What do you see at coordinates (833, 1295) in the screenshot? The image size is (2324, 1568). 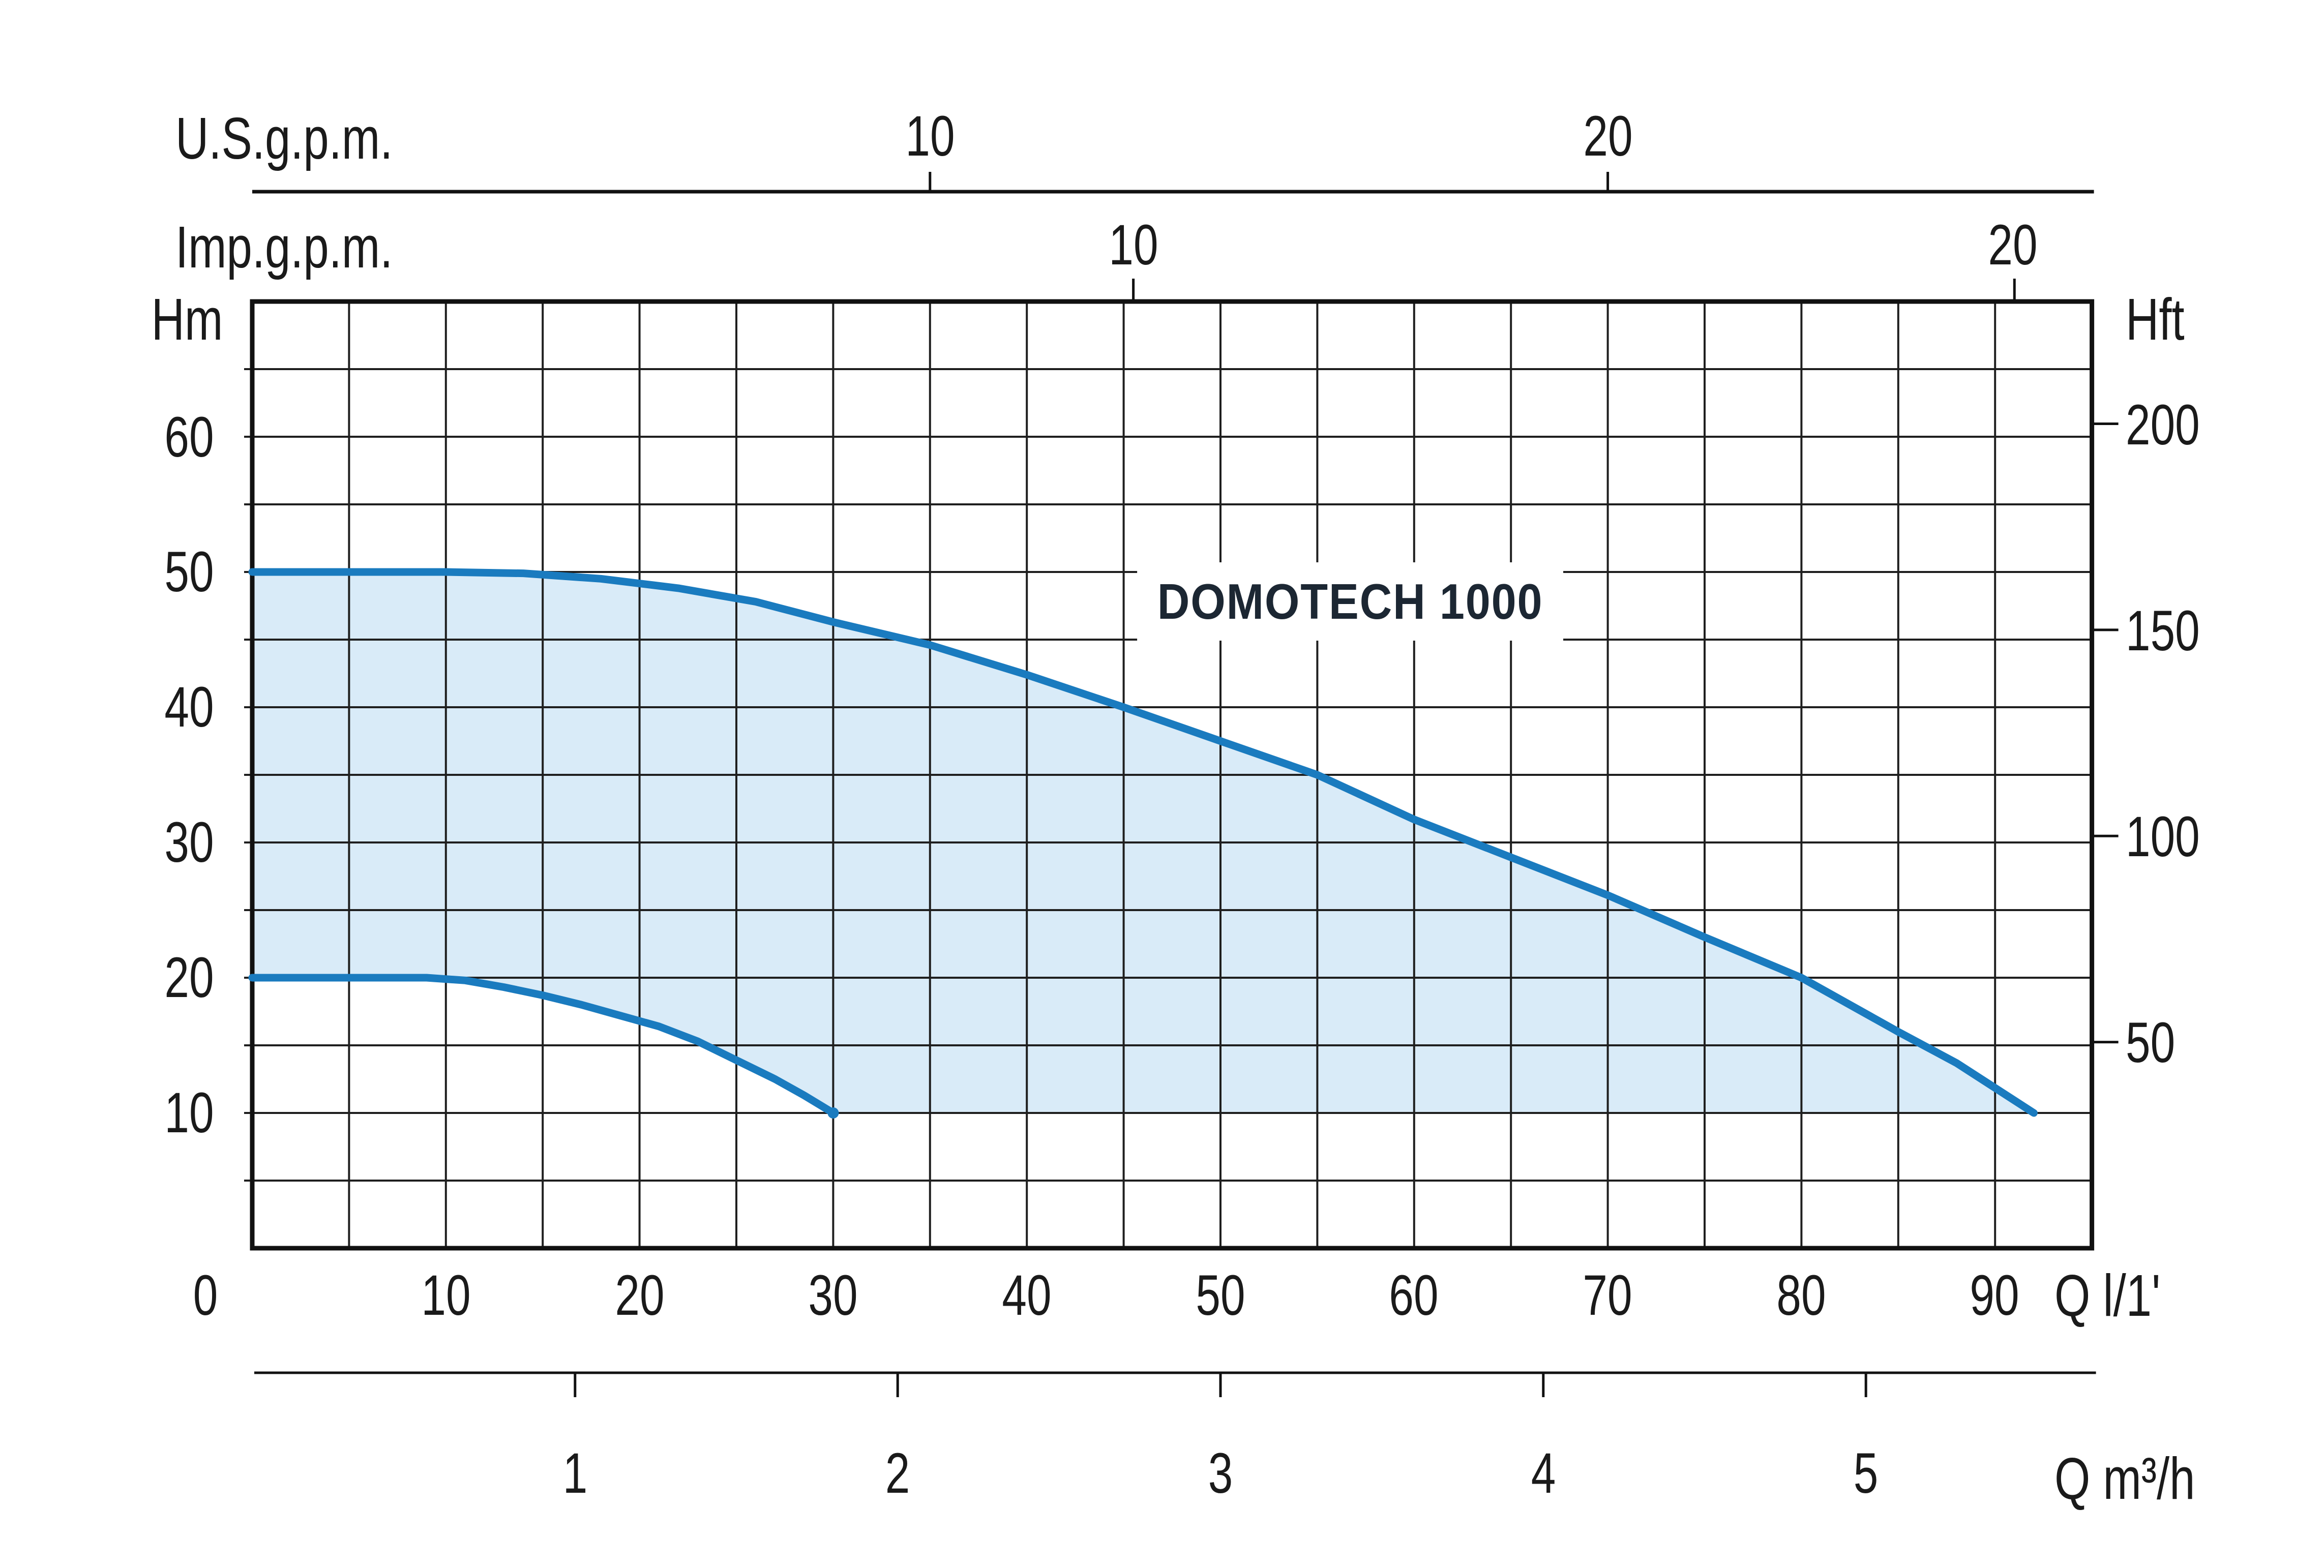 I see `q-lmin-tick-30: 30` at bounding box center [833, 1295].